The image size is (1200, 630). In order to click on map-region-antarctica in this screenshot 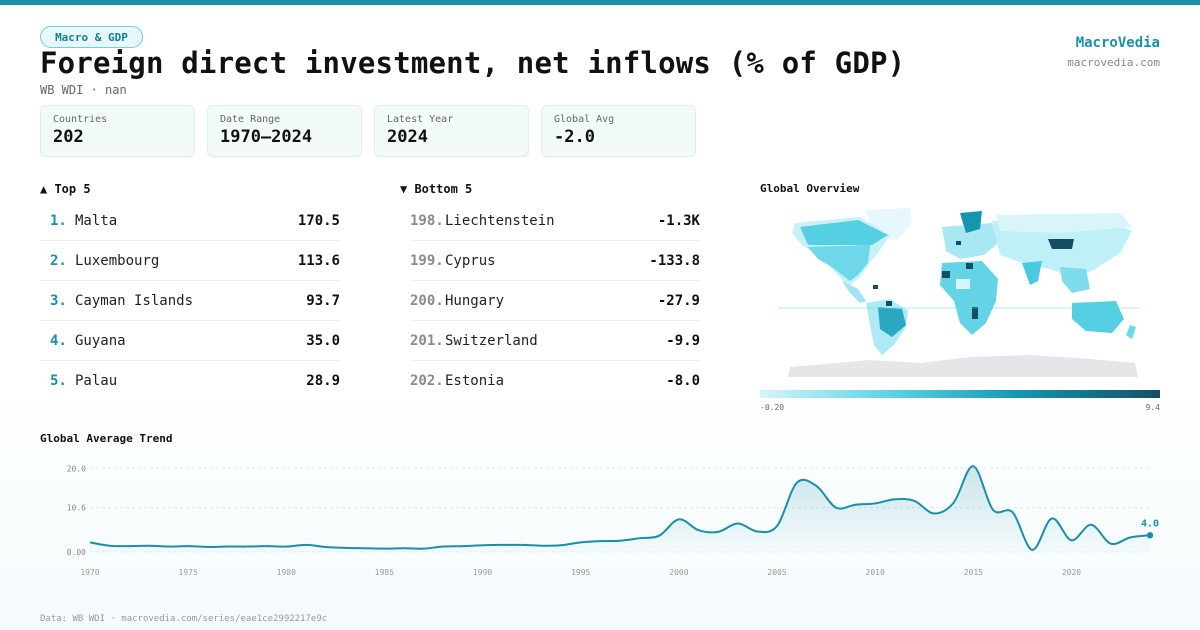, I will do `click(963, 366)`.